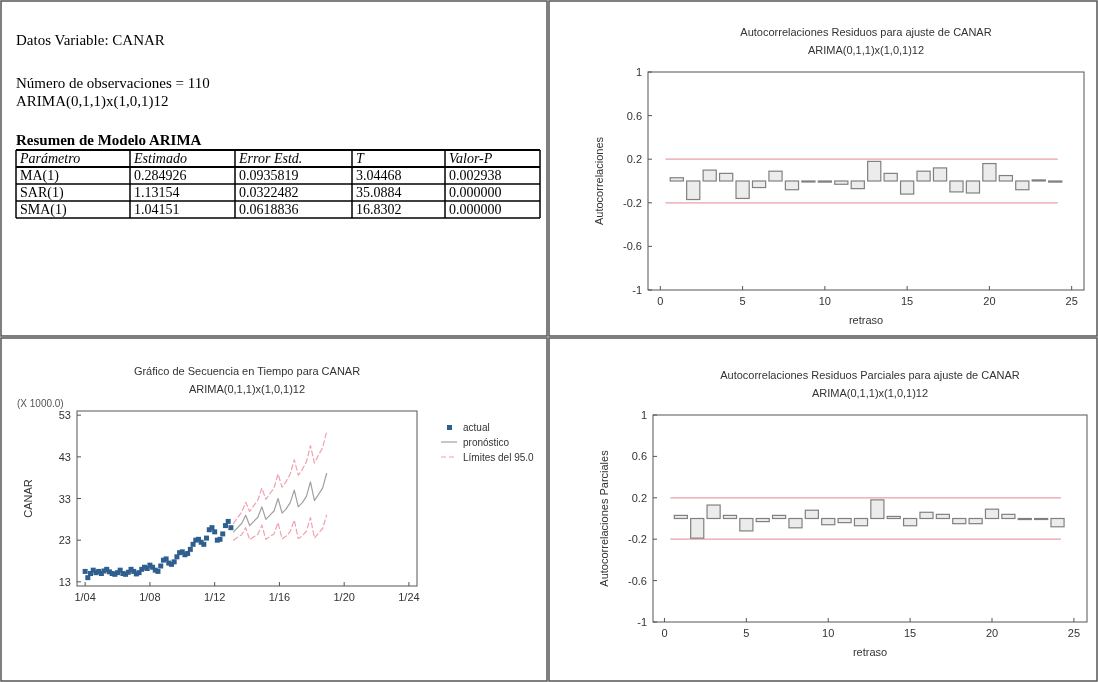 This screenshot has width=1098, height=682. Describe the element at coordinates (637, 290) in the screenshot. I see `y-tick-label: -1` at that location.